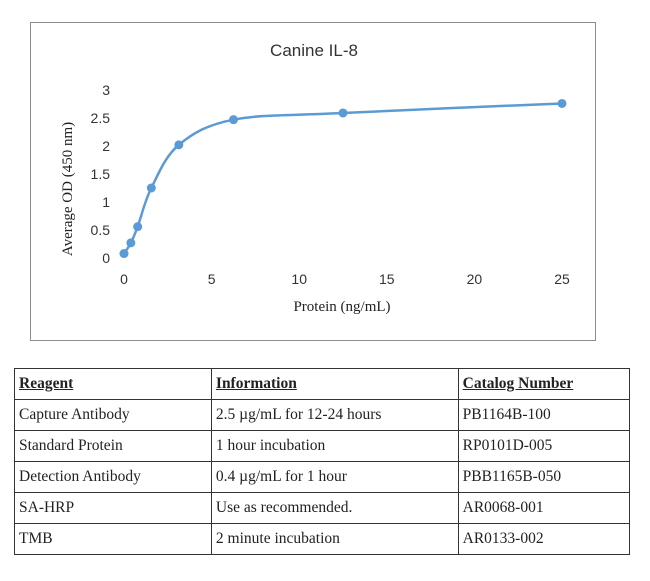 The image size is (650, 581). What do you see at coordinates (106, 258) in the screenshot?
I see `y-tick-label: 0` at bounding box center [106, 258].